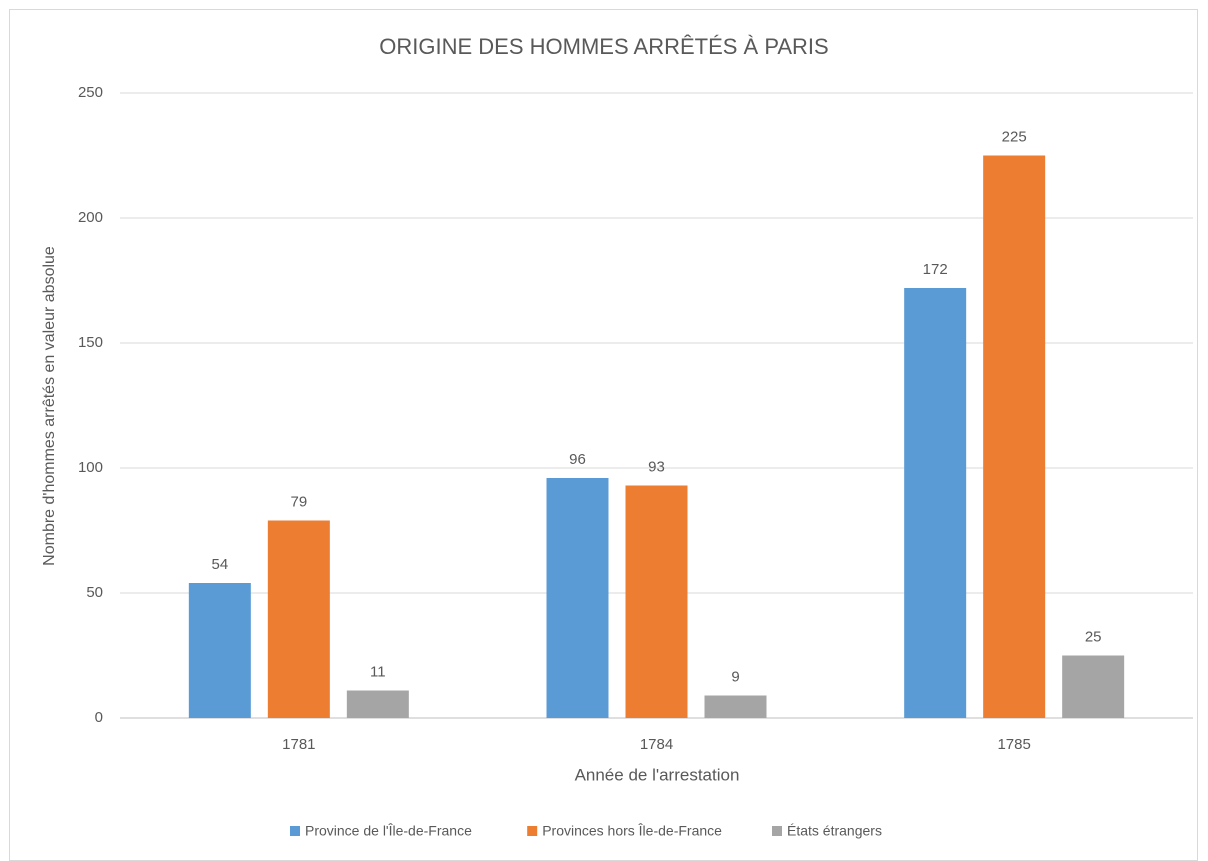  Describe the element at coordinates (603, 46) in the screenshot. I see `chart-title: ORIGINE DES HOMMES ARRÊTÉS À PARIS` at that location.